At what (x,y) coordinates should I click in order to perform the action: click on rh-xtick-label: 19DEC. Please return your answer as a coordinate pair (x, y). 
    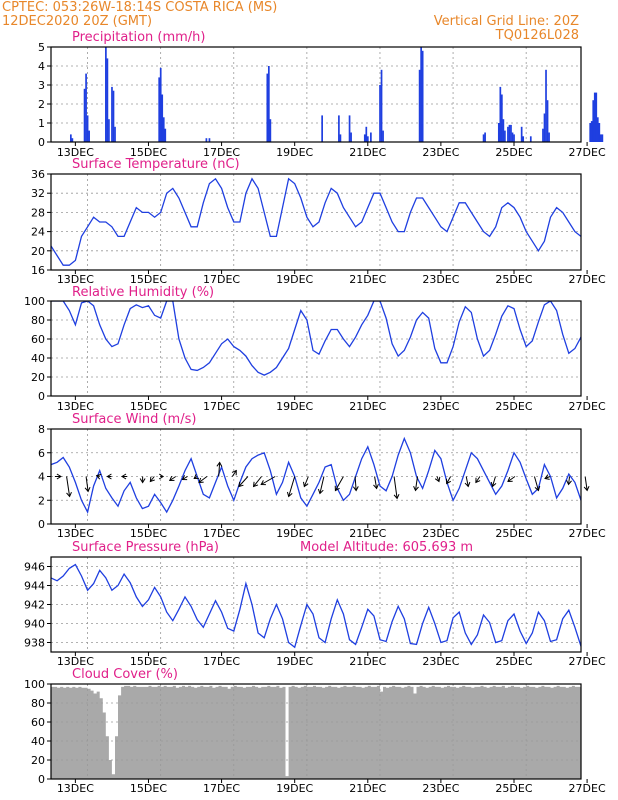
    Looking at the image, I should click on (294, 406).